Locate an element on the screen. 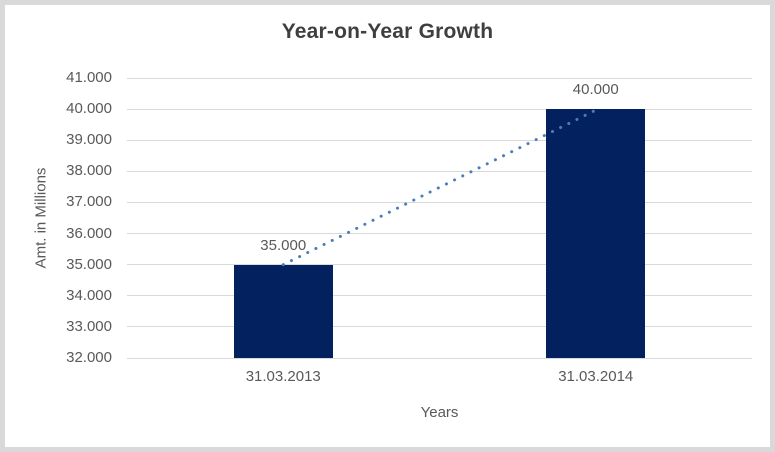 The height and width of the screenshot is (452, 775). data-label: 35.000 is located at coordinates (283, 245).